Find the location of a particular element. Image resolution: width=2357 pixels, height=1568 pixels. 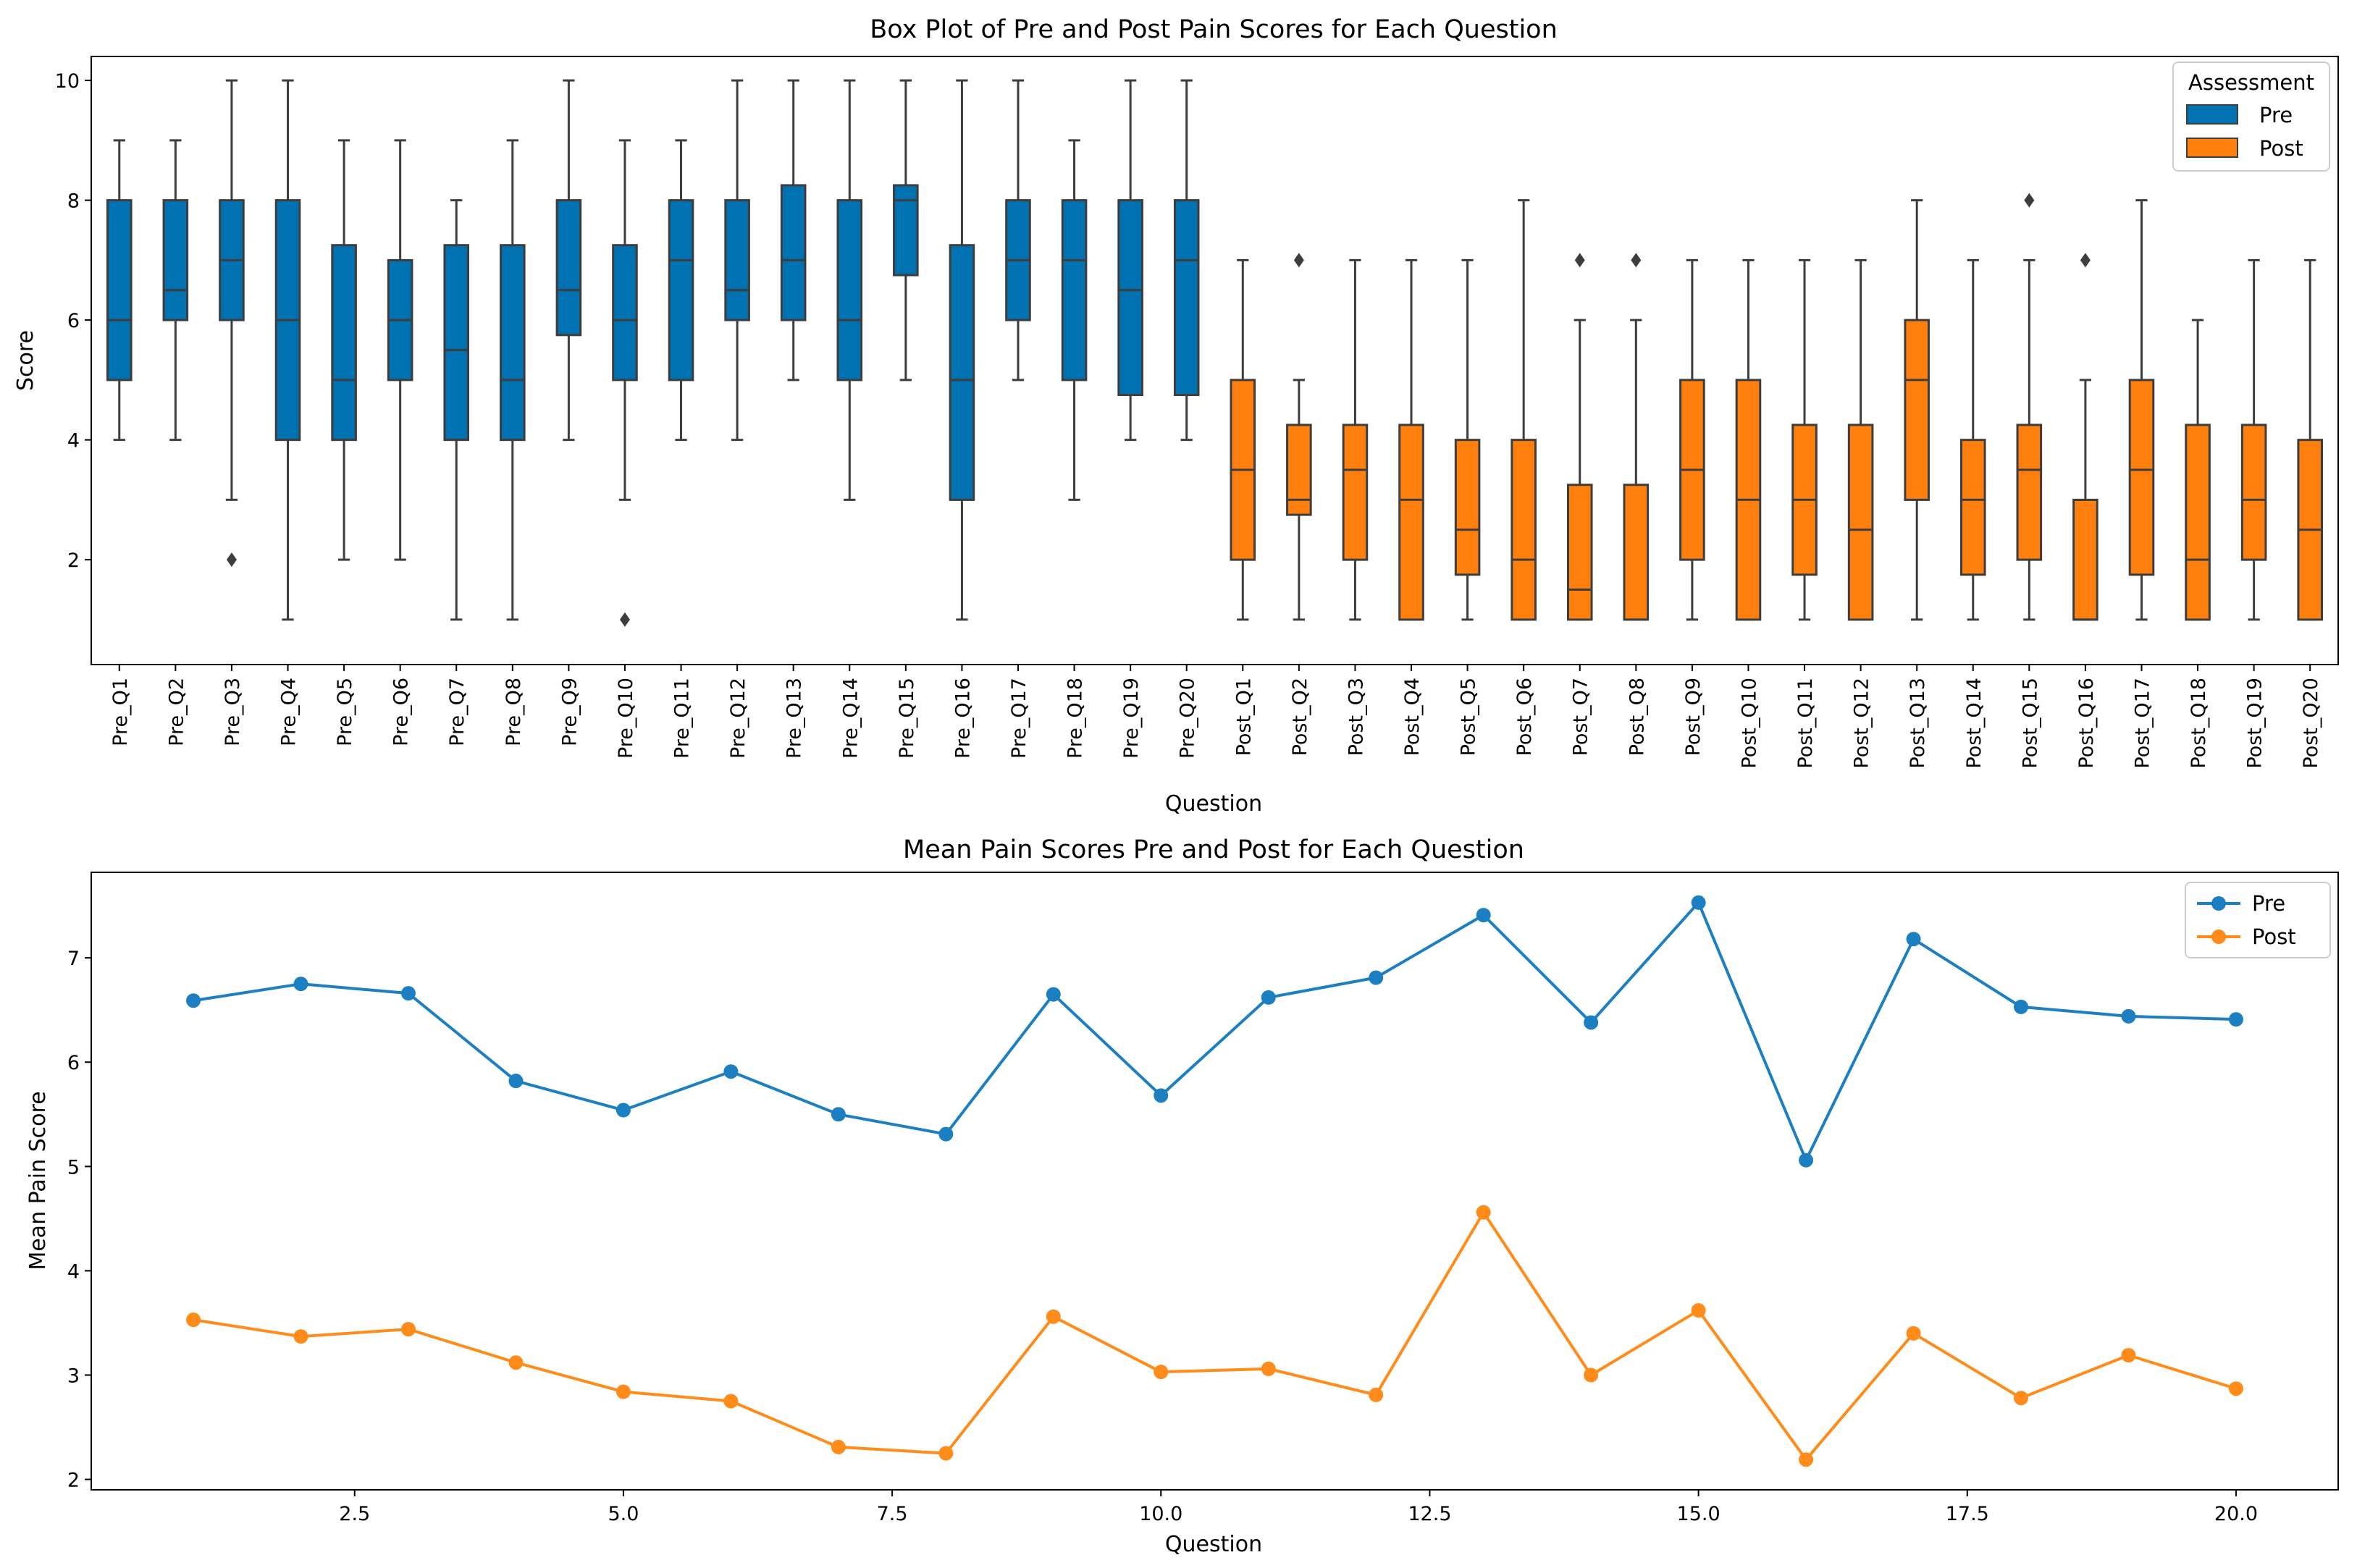

box-y-tick-label: 2 is located at coordinates (73, 560).